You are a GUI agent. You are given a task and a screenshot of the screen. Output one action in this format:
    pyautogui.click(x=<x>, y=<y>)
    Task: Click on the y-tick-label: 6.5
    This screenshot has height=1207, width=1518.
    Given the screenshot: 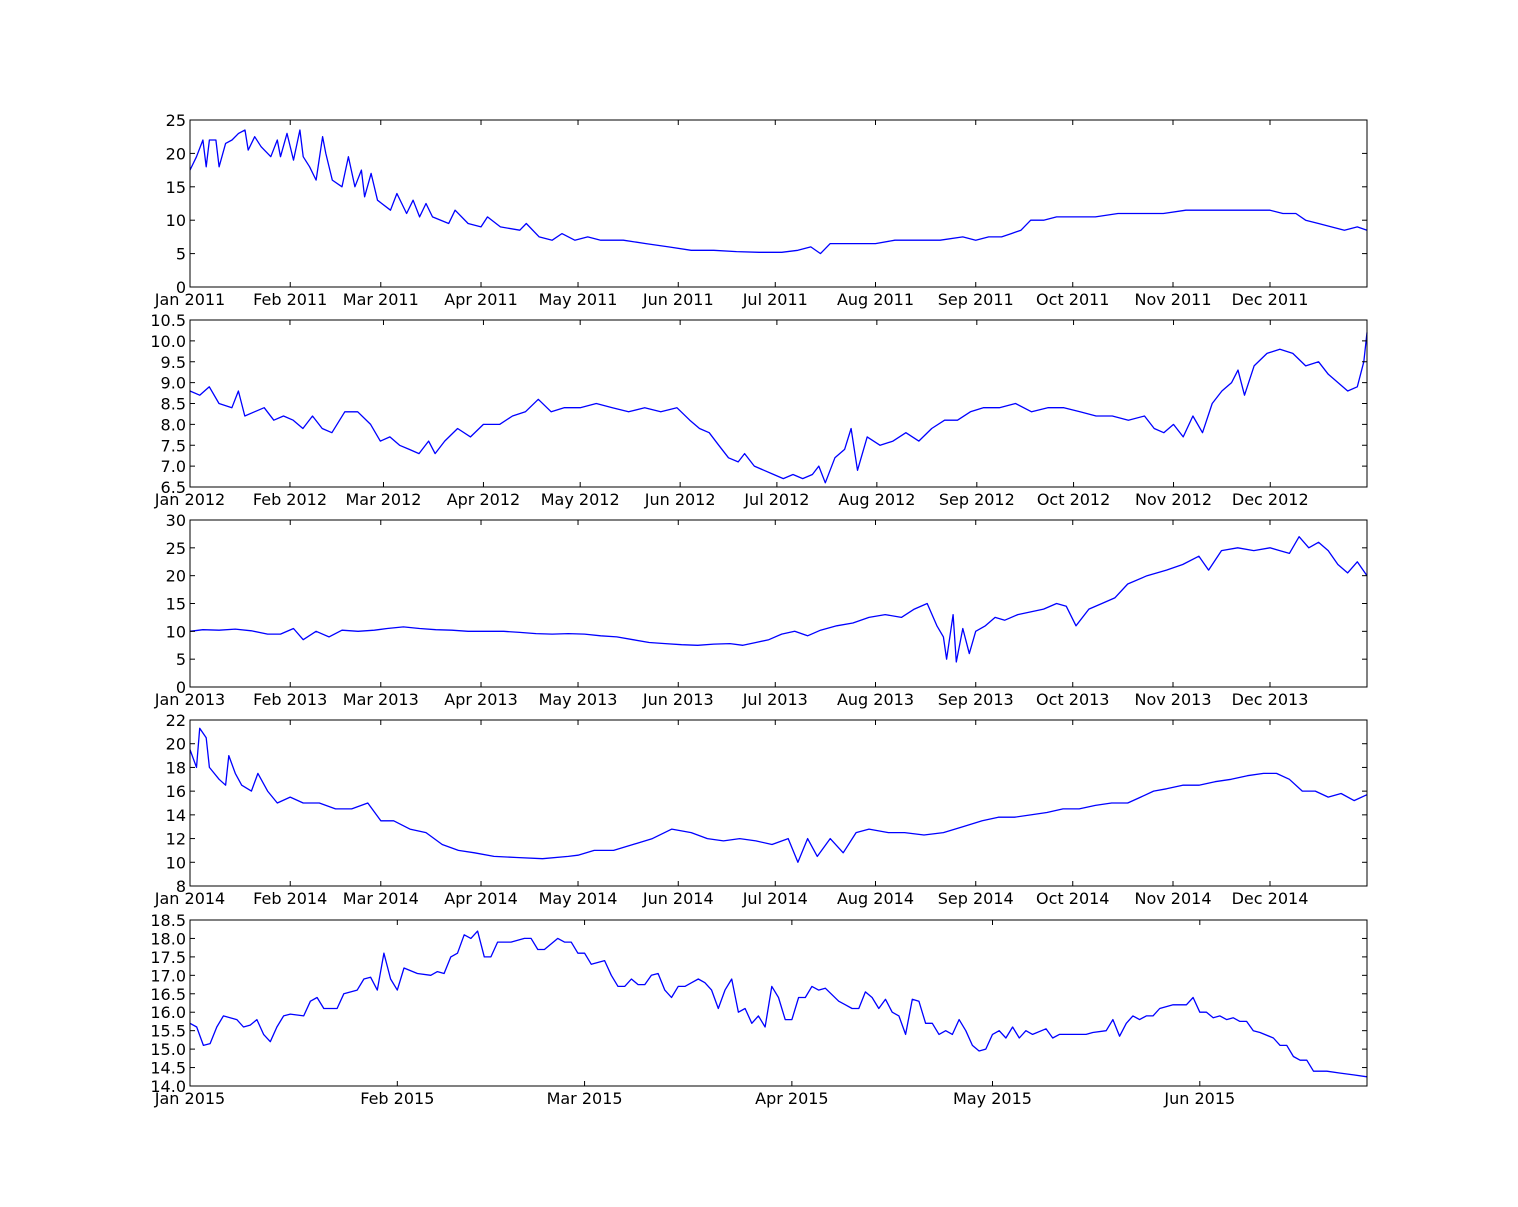 What is the action you would take?
    pyautogui.click(x=173, y=487)
    